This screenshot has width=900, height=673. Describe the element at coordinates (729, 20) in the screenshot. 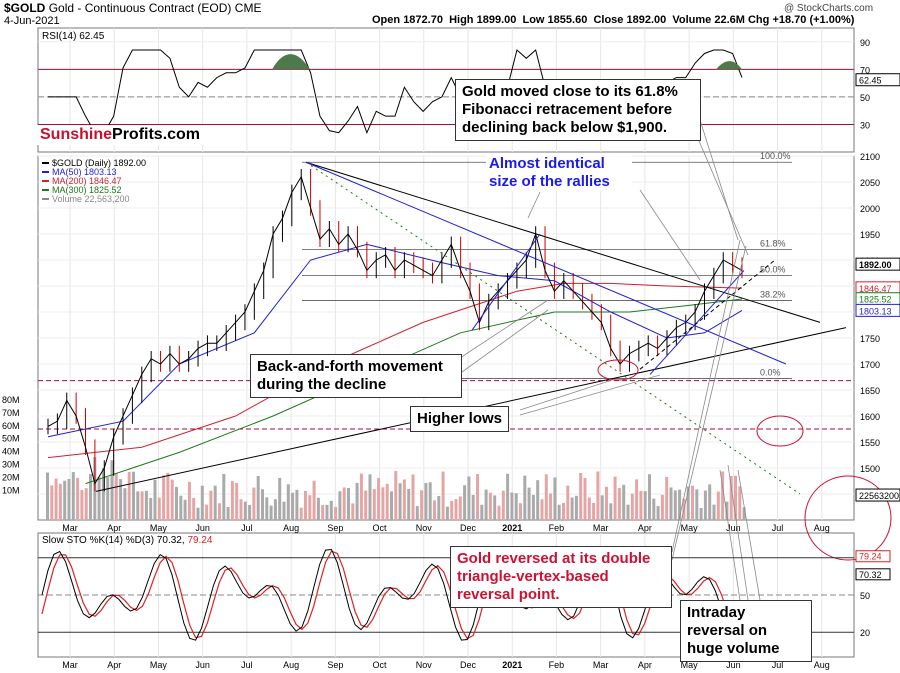

I see `volume-value: 22.6M` at that location.